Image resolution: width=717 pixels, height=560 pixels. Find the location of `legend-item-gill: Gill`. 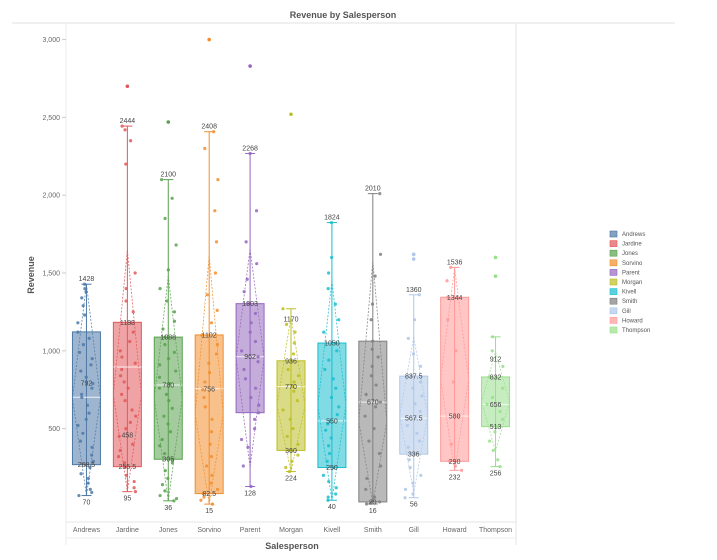

legend-item-gill: Gill is located at coordinates (620, 311).